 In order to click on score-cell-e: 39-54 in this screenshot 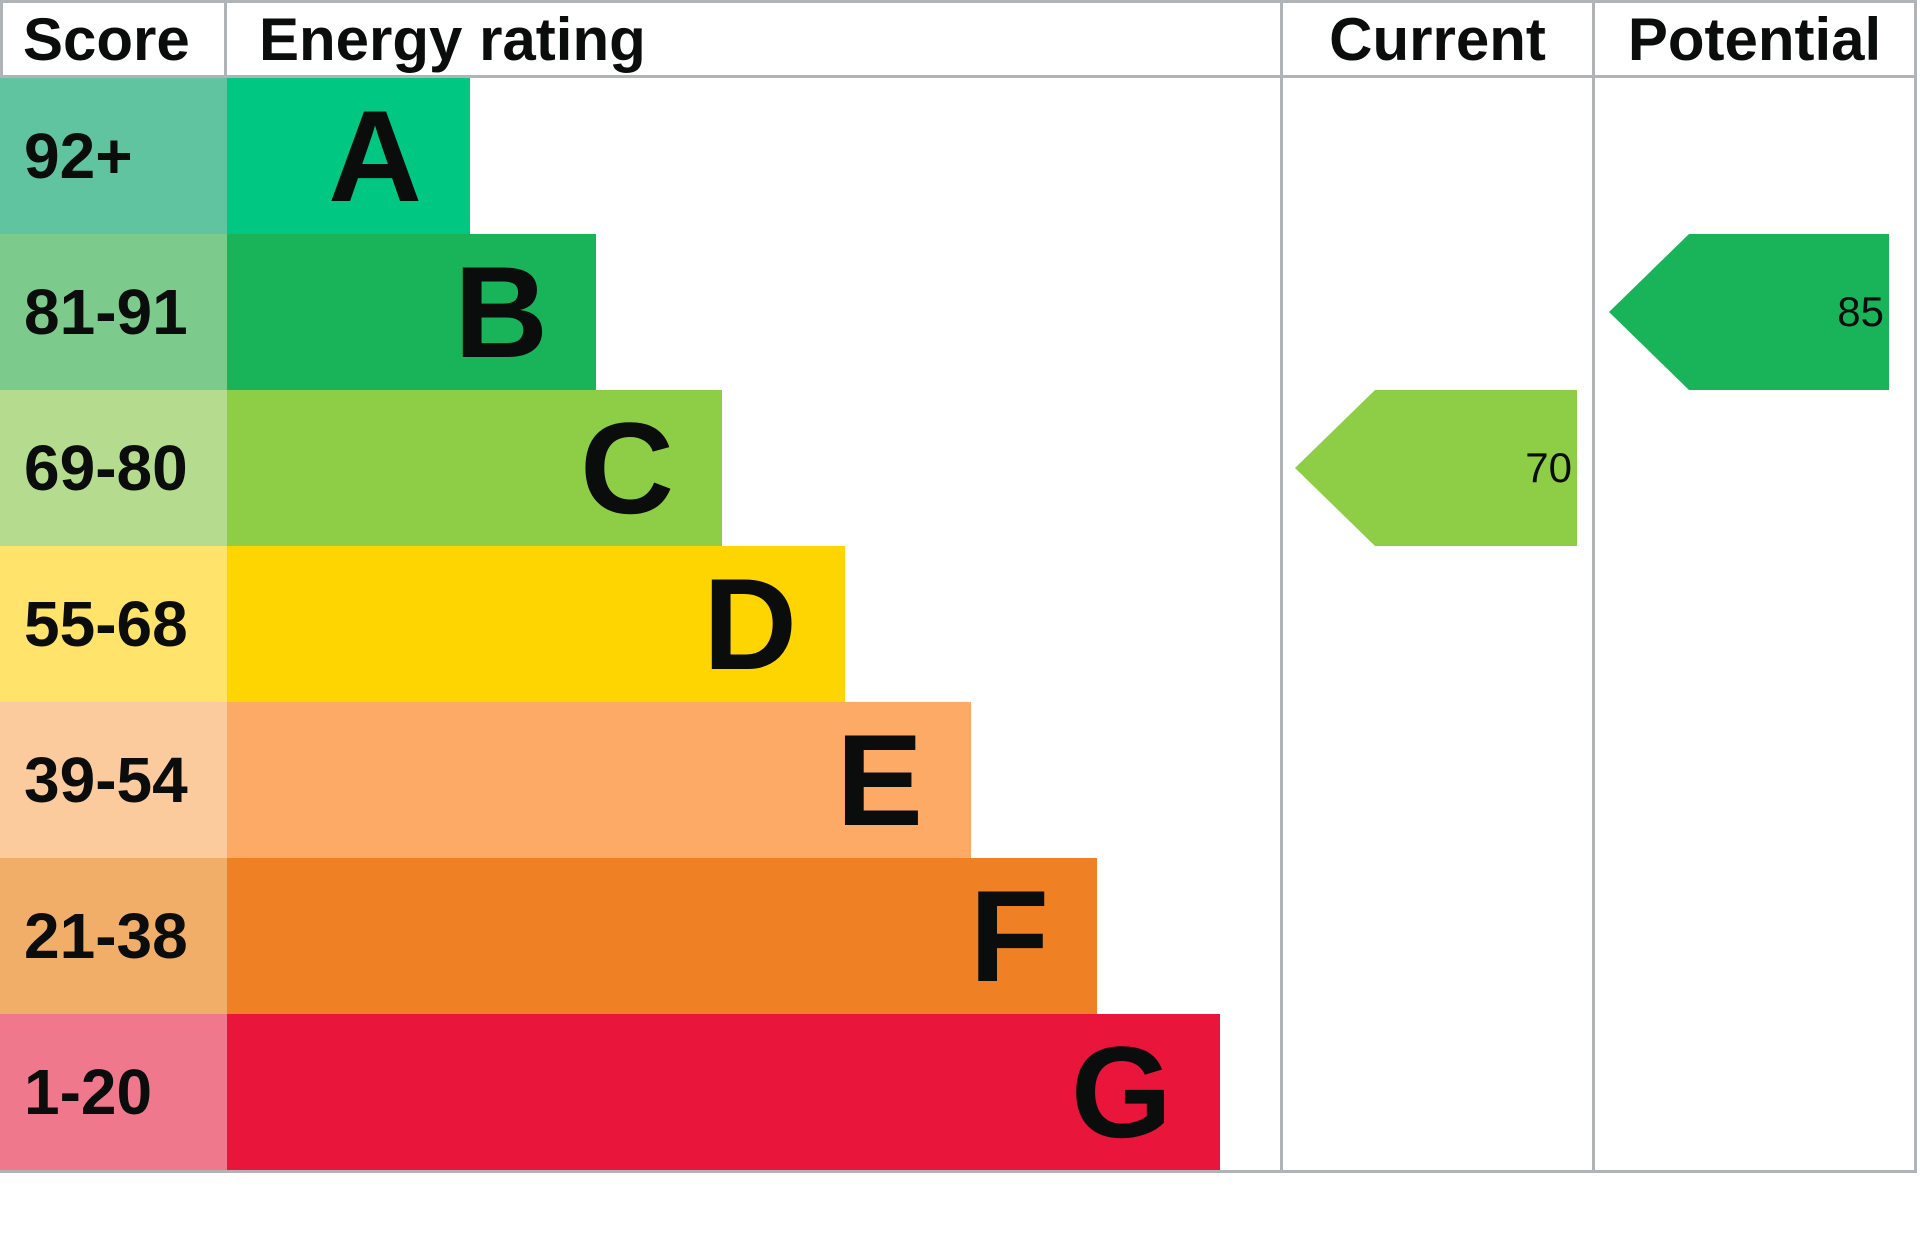, I will do `click(113, 780)`.